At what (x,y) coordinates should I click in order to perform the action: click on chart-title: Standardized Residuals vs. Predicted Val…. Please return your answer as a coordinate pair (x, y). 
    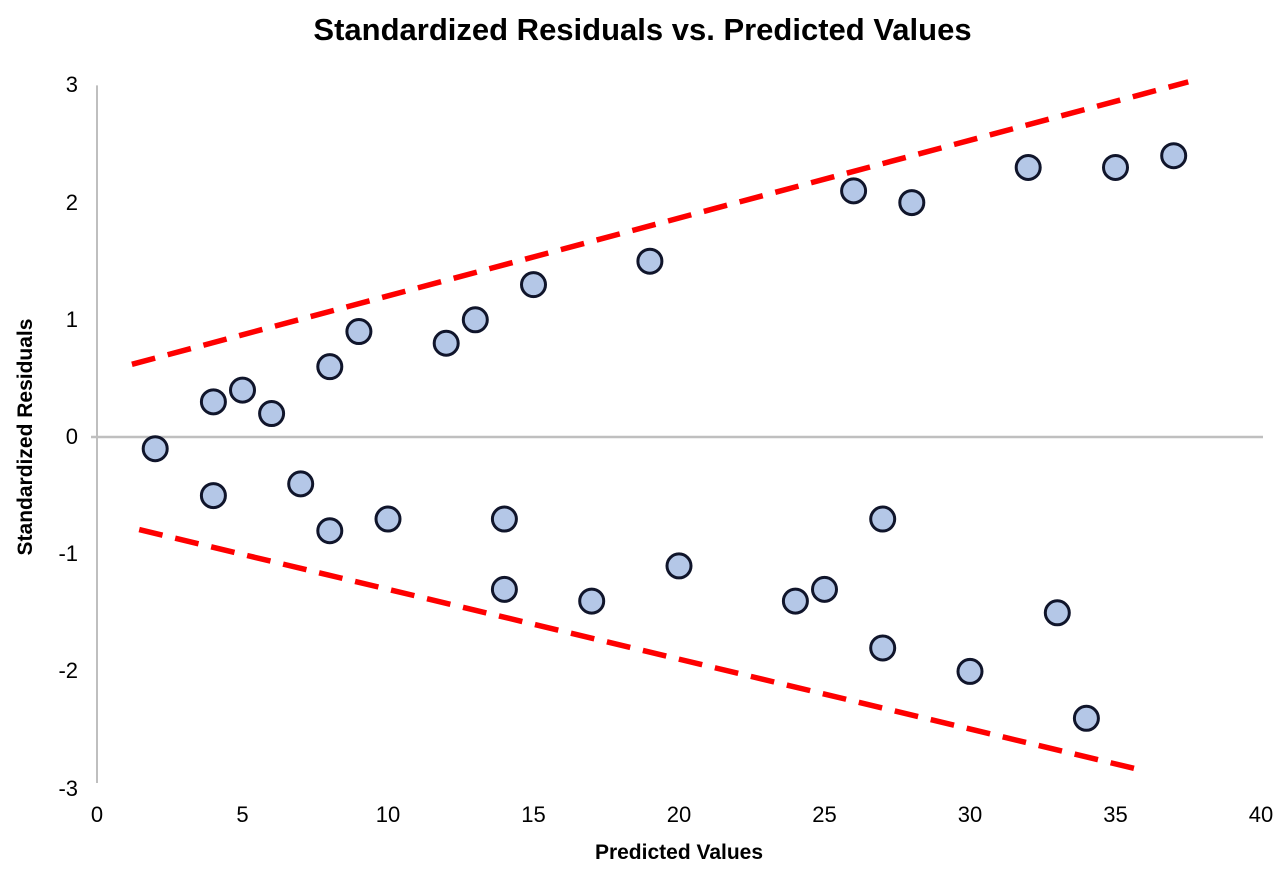
    Looking at the image, I should click on (642, 29).